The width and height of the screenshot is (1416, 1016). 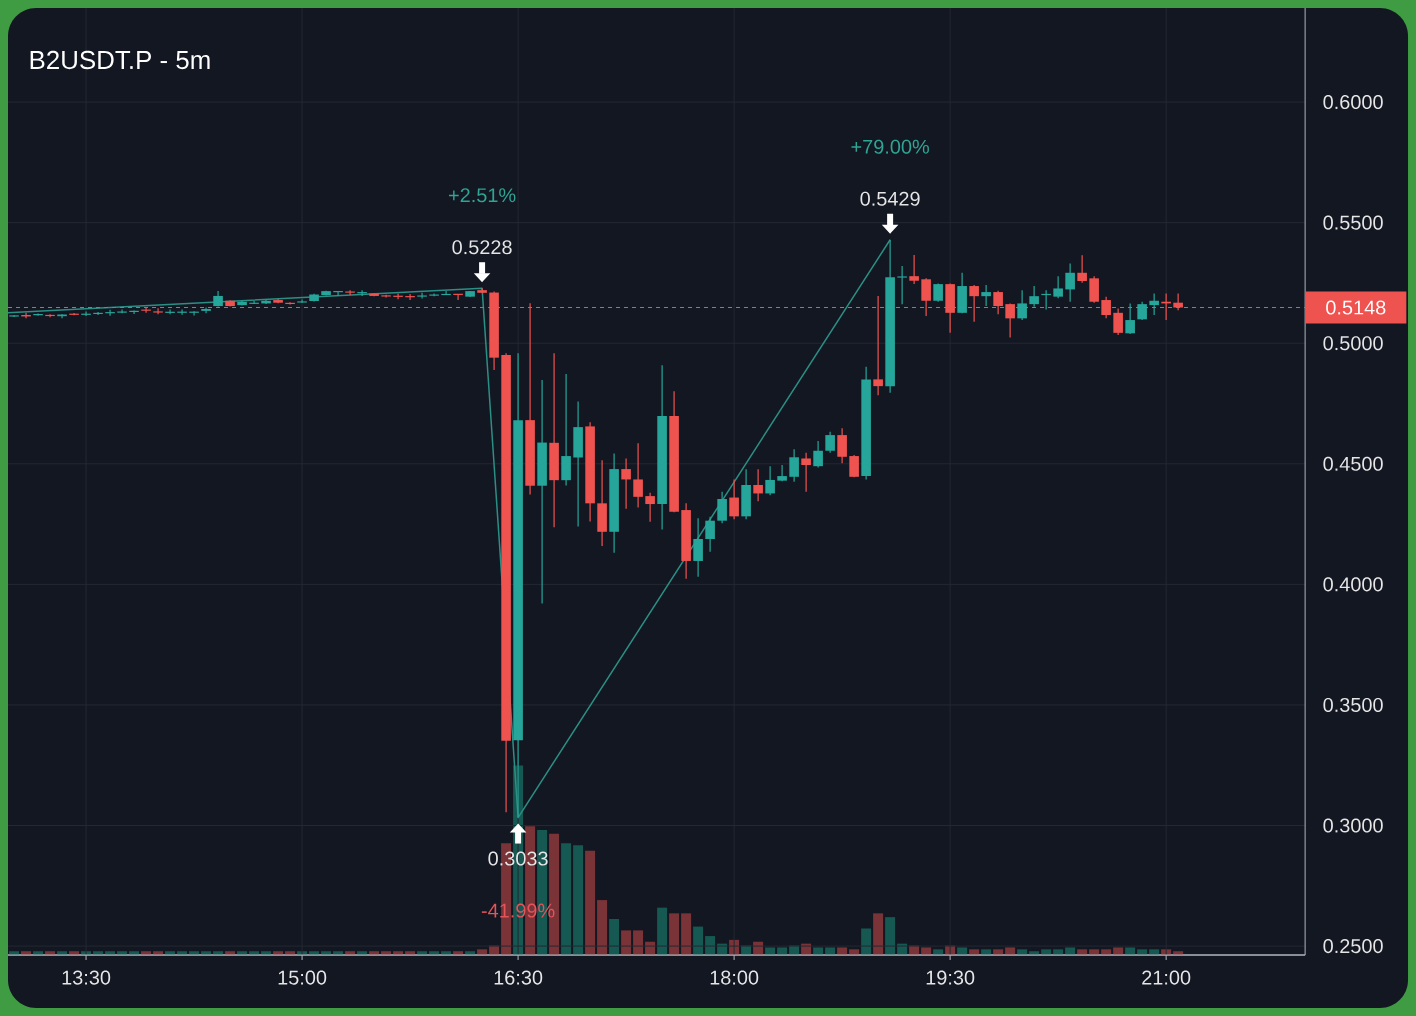 I want to click on annotation: 0.5228, so click(x=482, y=247).